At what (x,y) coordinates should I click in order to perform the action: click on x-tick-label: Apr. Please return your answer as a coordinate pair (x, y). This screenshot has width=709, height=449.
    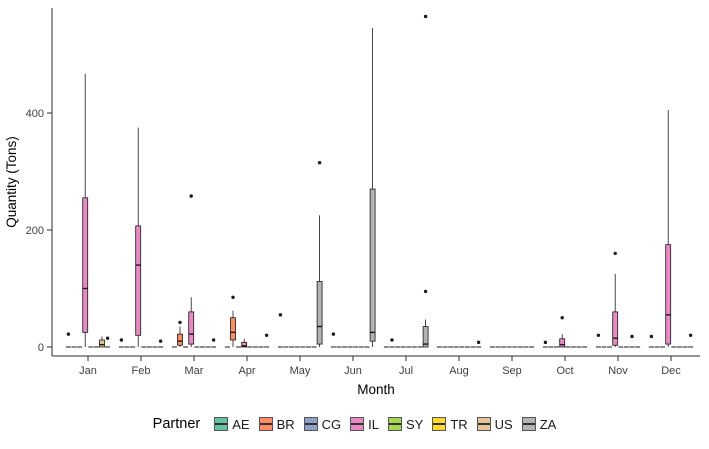
    Looking at the image, I should click on (246, 371).